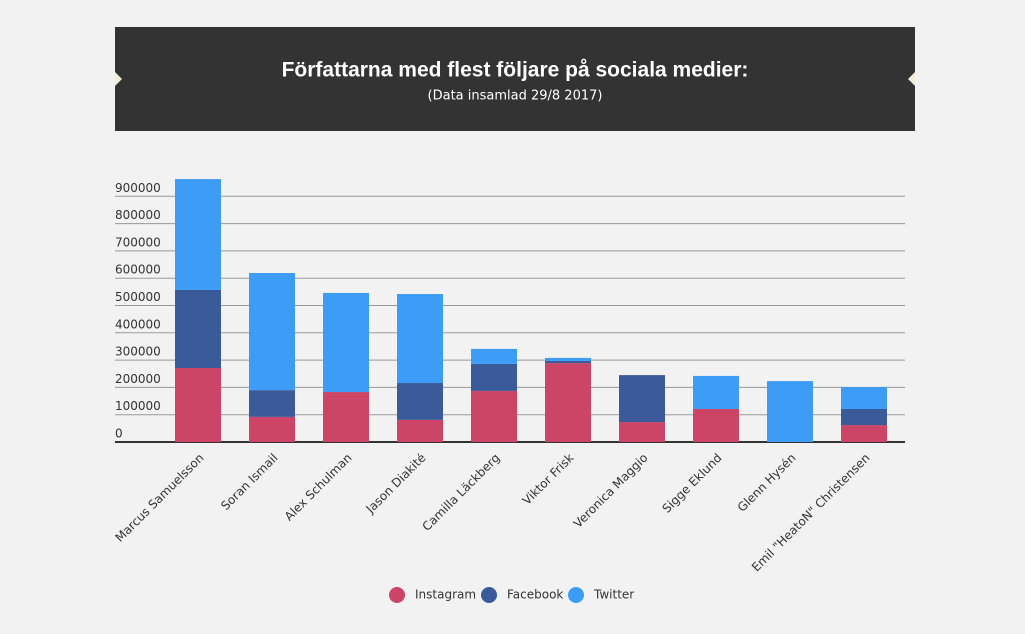 This screenshot has height=634, width=1025. What do you see at coordinates (138, 297) in the screenshot?
I see `y-tick-label: 500000` at bounding box center [138, 297].